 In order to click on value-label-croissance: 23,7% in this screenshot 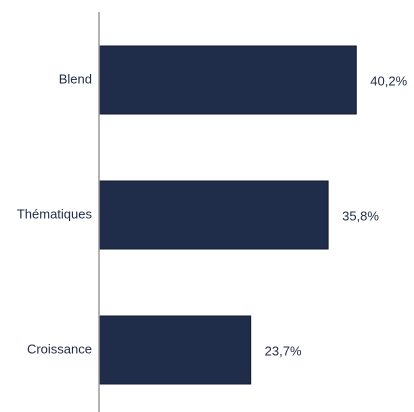, I will do `click(283, 350)`.